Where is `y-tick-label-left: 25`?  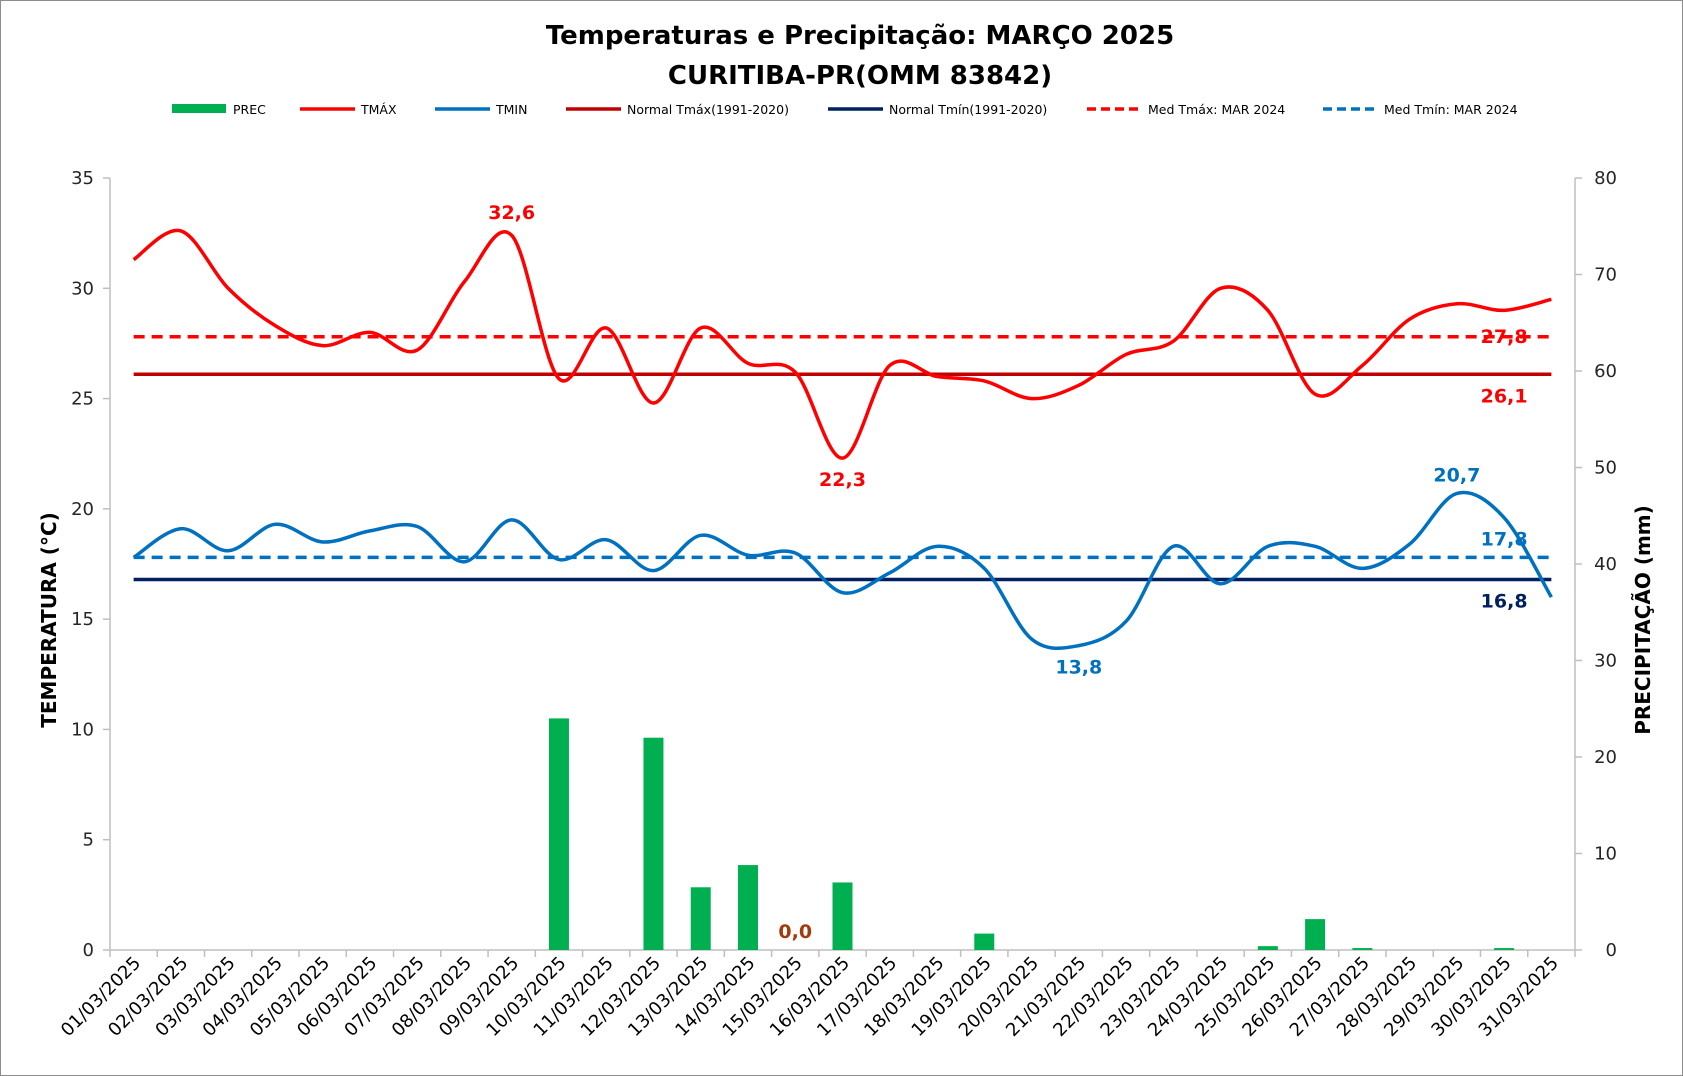
y-tick-label-left: 25 is located at coordinates (82, 399).